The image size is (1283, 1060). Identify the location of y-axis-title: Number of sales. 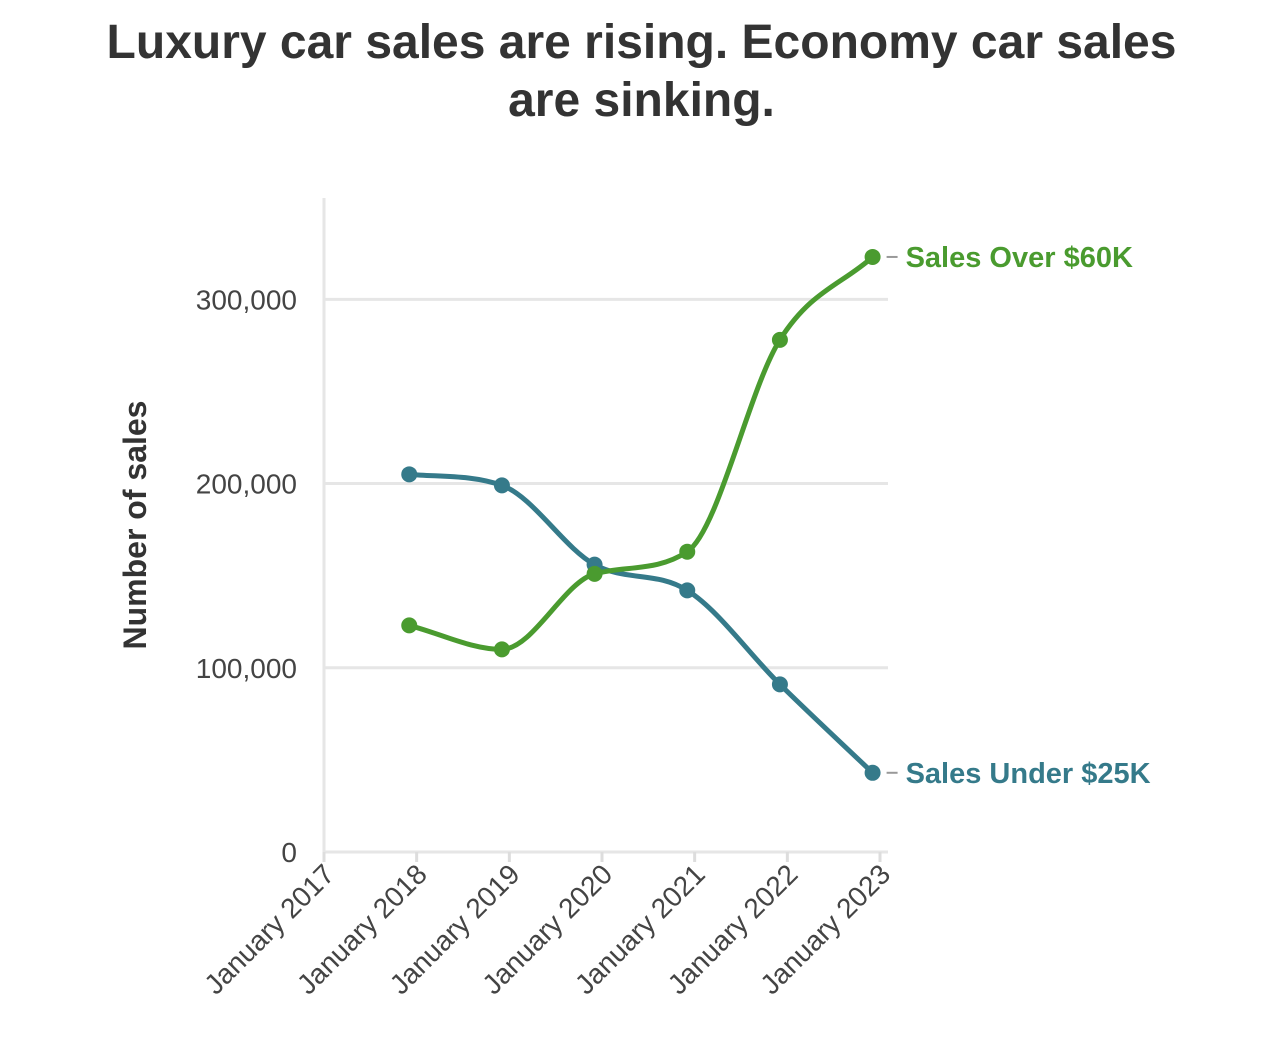
(135, 525).